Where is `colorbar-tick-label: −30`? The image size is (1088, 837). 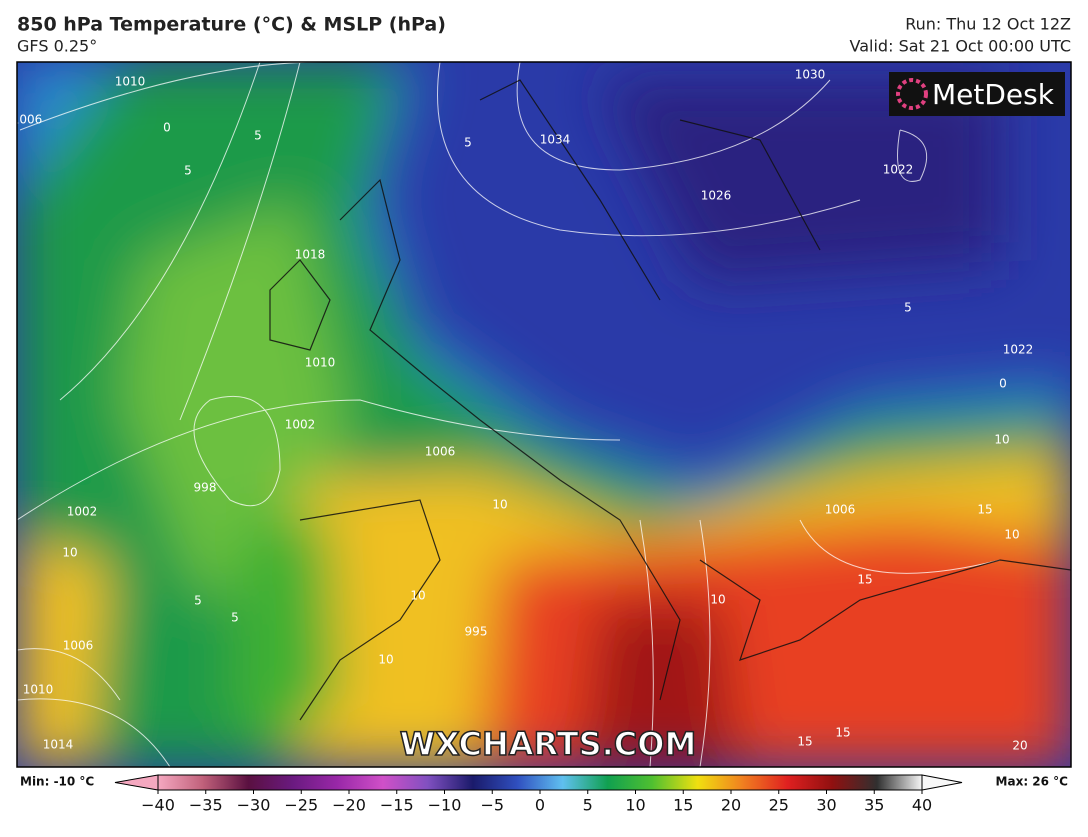 colorbar-tick-label: −30 is located at coordinates (254, 805).